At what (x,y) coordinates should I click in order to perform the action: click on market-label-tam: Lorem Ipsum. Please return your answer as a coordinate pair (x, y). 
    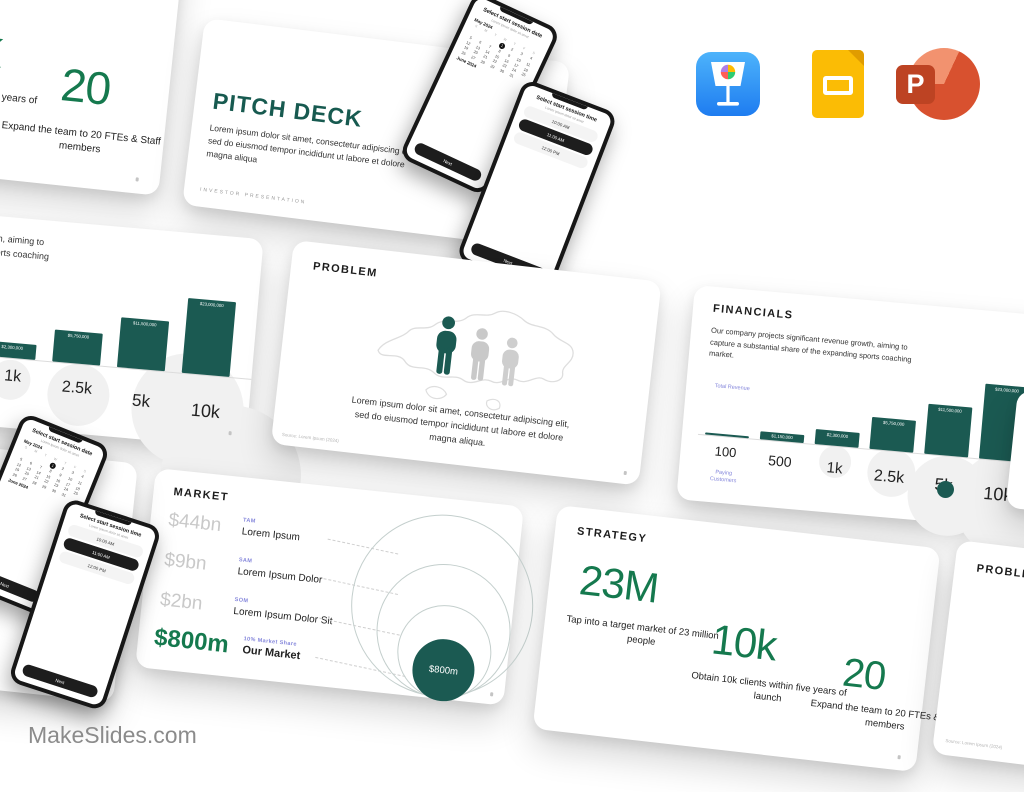
    Looking at the image, I should click on (271, 535).